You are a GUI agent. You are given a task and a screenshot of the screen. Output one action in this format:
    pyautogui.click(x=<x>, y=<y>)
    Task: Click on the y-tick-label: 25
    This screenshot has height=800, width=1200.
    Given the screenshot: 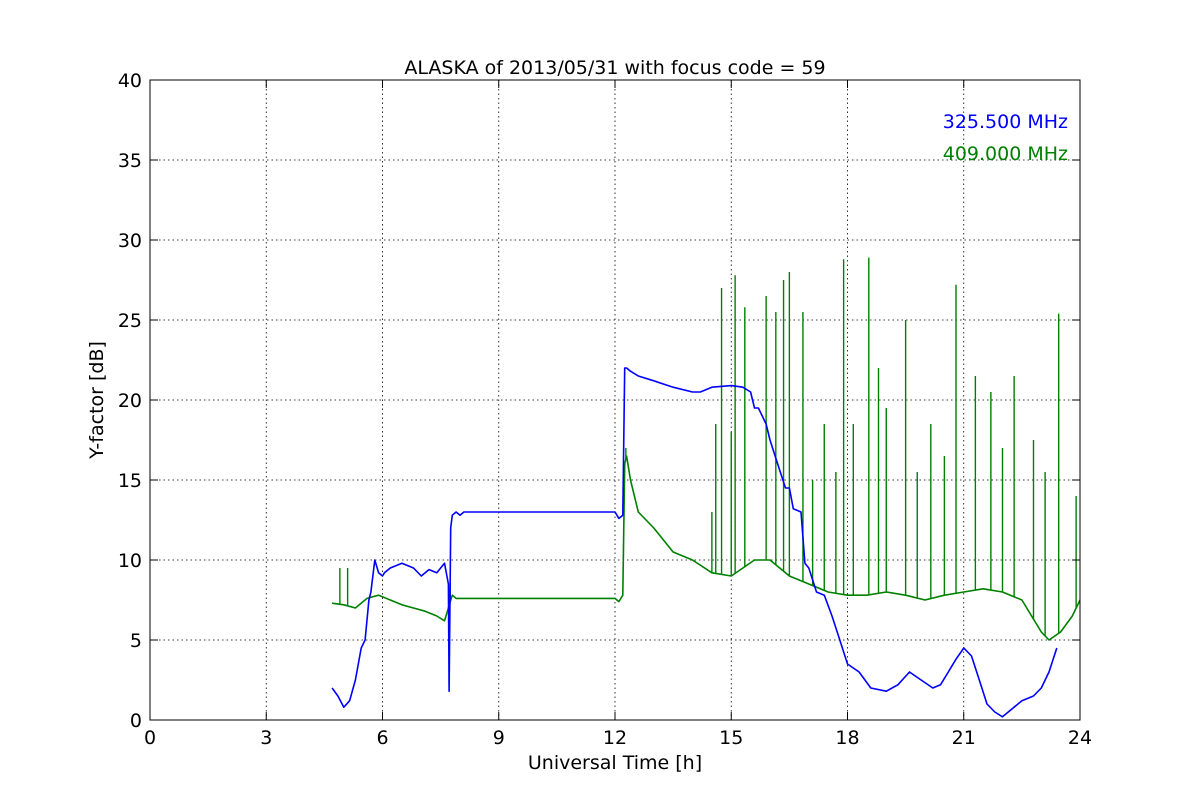 What is the action you would take?
    pyautogui.click(x=130, y=321)
    